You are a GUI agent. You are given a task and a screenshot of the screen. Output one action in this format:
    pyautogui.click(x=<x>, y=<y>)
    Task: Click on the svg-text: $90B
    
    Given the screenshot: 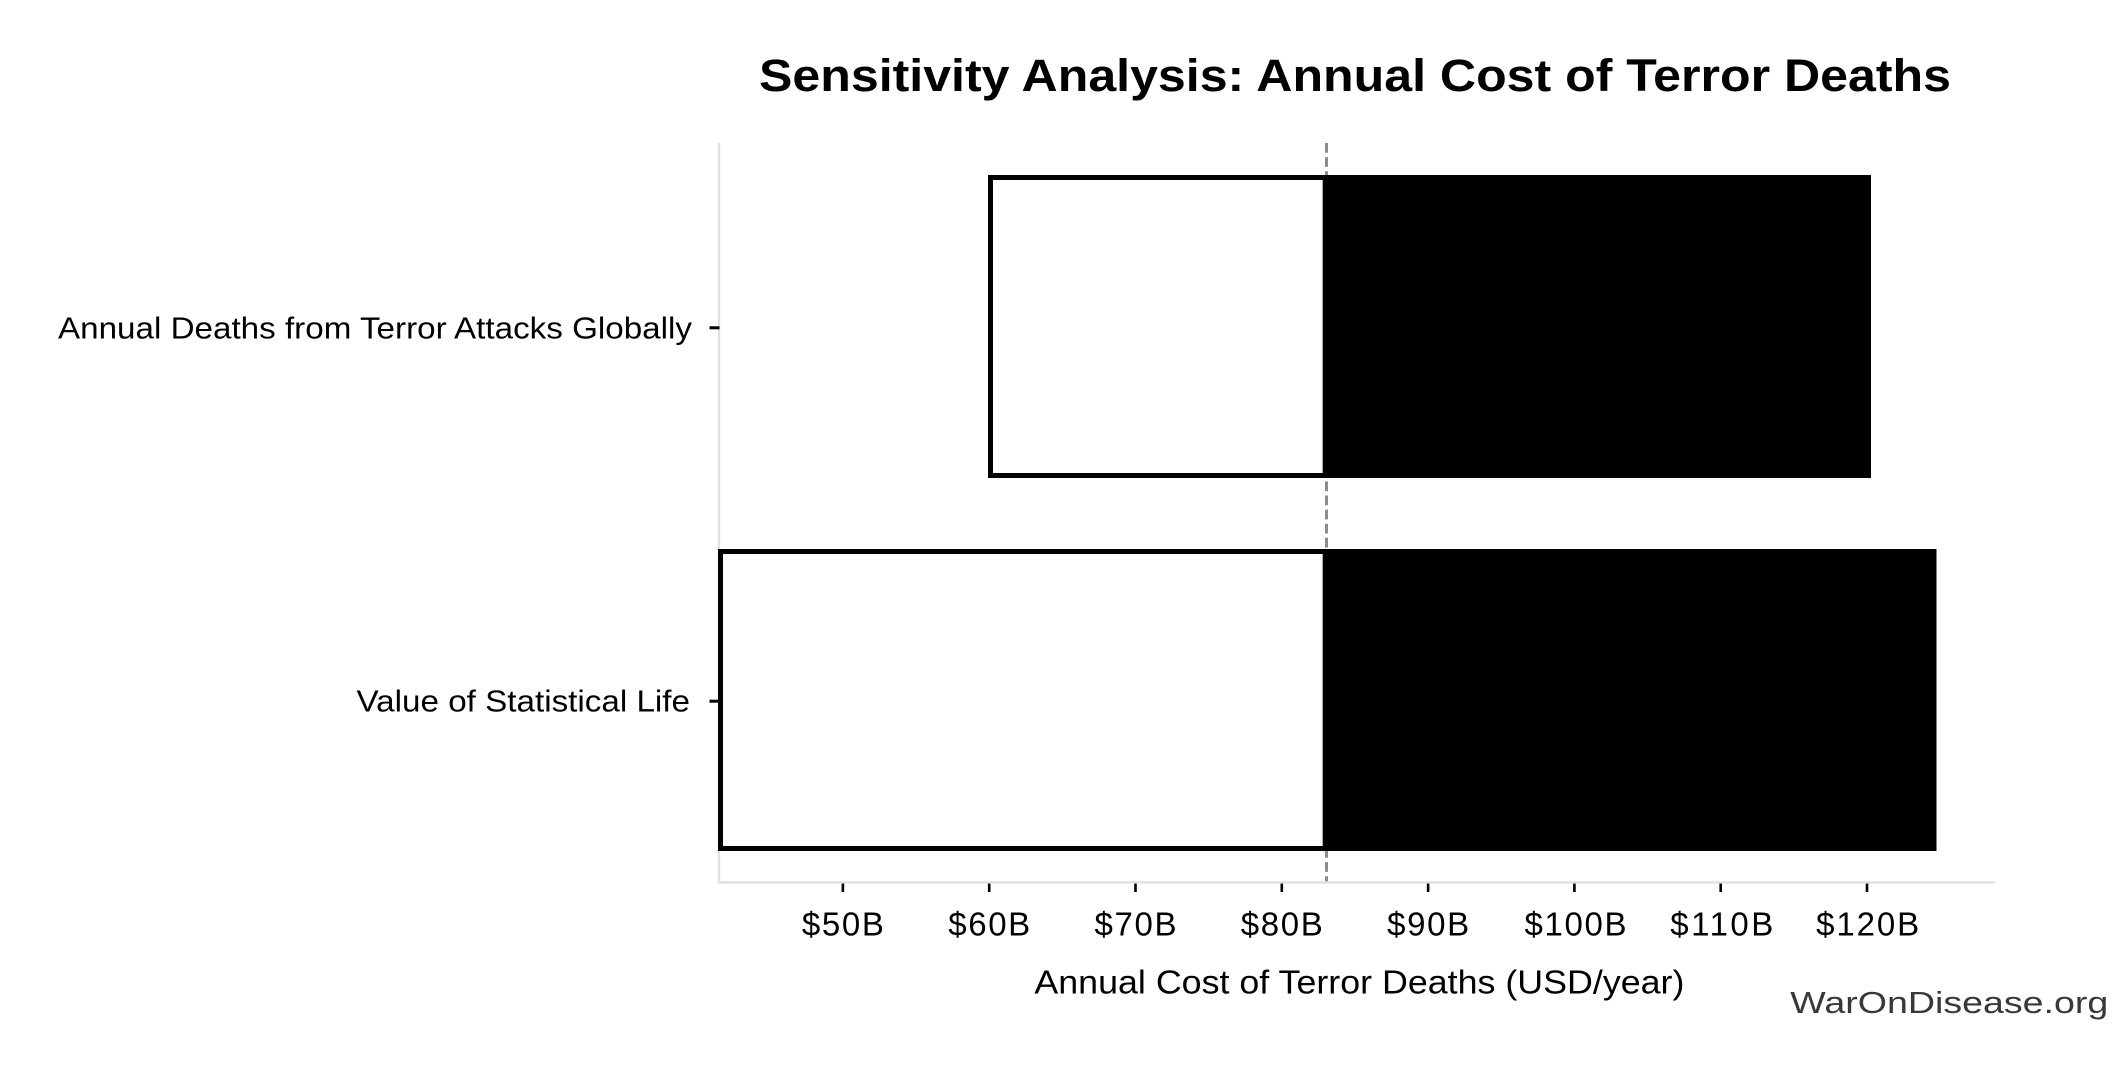 What is the action you would take?
    pyautogui.click(x=1428, y=924)
    